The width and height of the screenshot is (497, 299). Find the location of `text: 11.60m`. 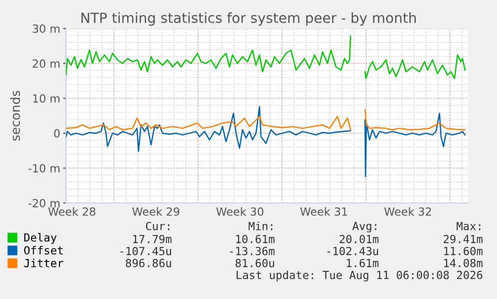

text: 11.60m is located at coordinates (463, 251).